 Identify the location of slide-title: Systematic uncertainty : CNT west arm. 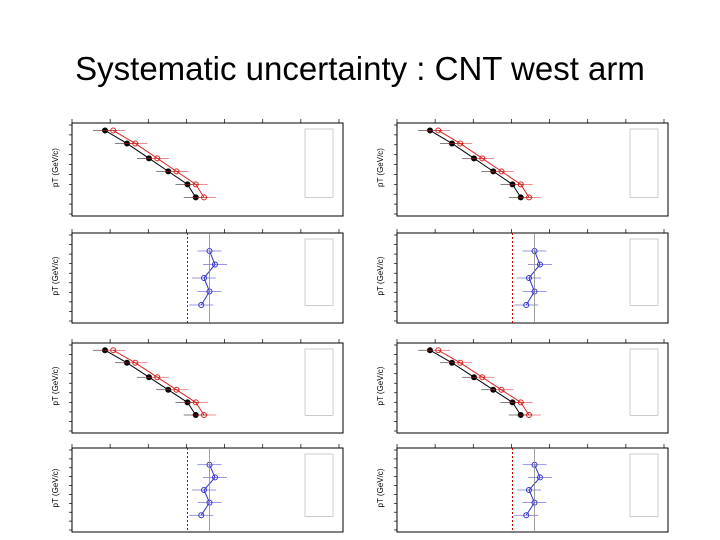
(360, 68).